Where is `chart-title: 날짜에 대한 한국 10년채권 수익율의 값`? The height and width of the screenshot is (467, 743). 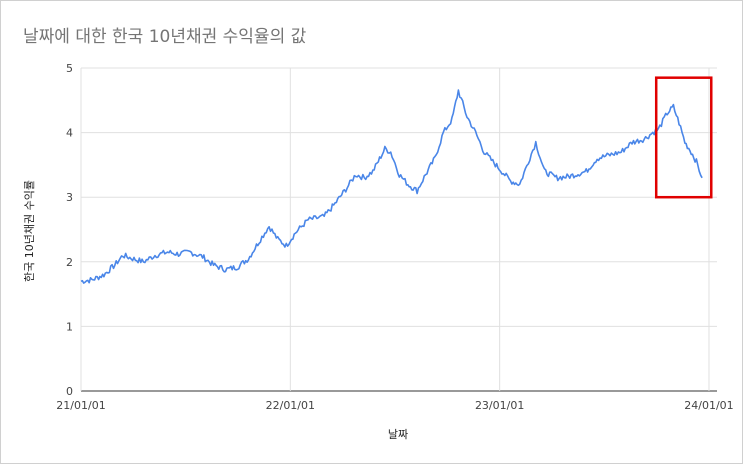 chart-title: 날짜에 대한 한국 10년채권 수익율의 값 is located at coordinates (165, 37).